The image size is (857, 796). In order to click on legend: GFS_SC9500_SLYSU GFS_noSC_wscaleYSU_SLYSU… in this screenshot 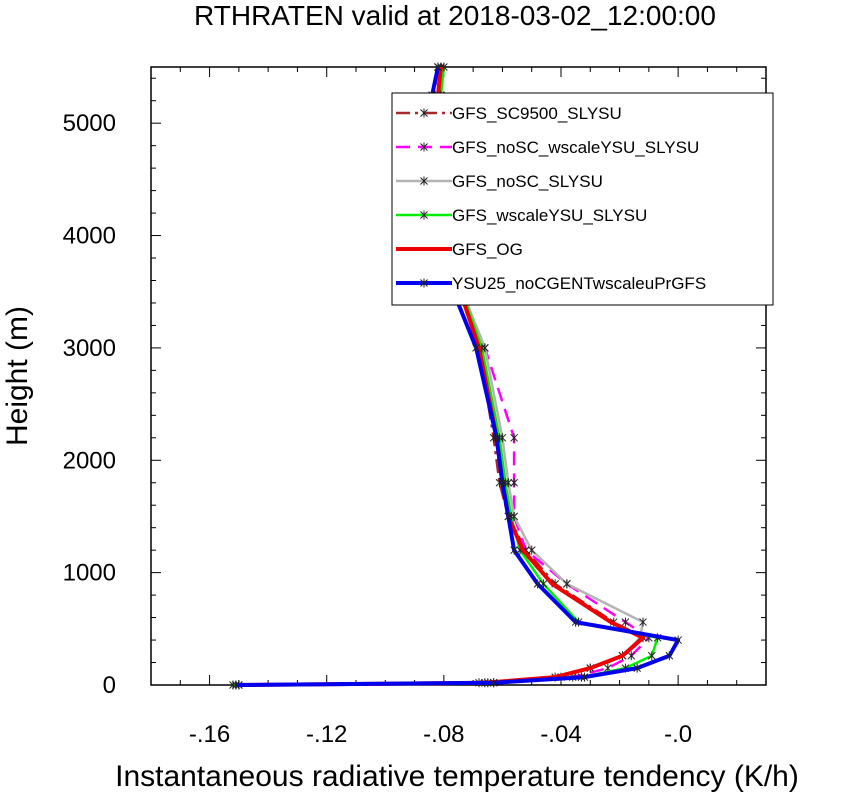, I will do `click(582, 199)`.